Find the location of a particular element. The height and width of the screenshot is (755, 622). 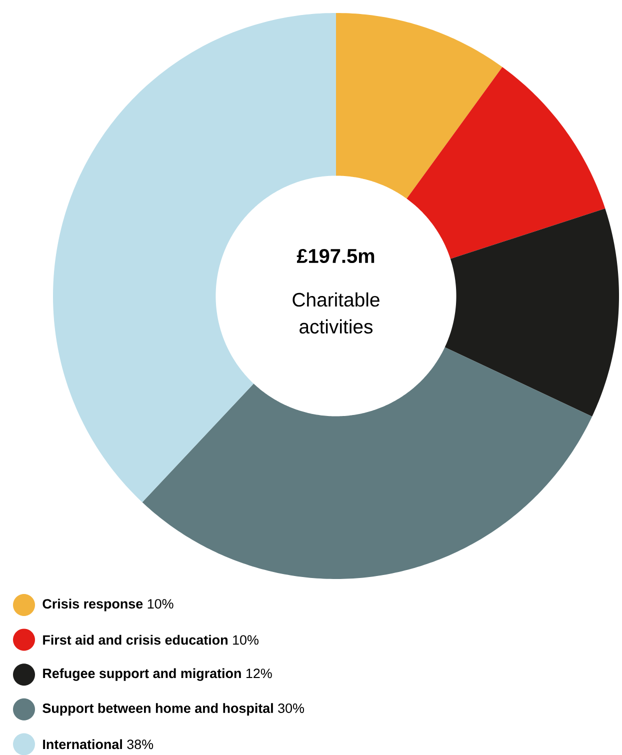

legend-label: First aid and crisis education is located at coordinates (135, 639).